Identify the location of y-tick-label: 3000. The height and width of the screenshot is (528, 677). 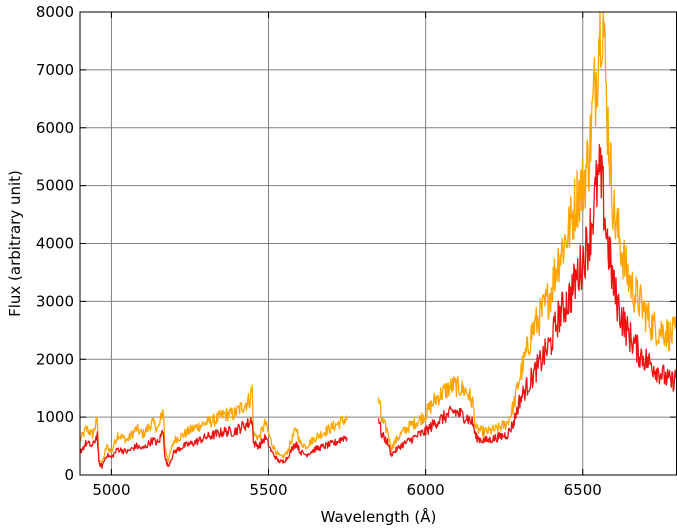
(55, 301).